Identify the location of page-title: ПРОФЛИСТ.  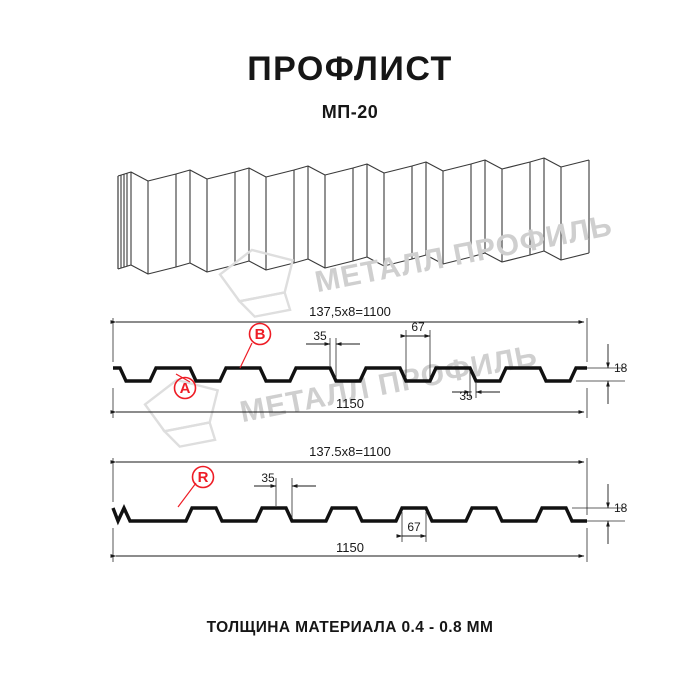
(350, 69).